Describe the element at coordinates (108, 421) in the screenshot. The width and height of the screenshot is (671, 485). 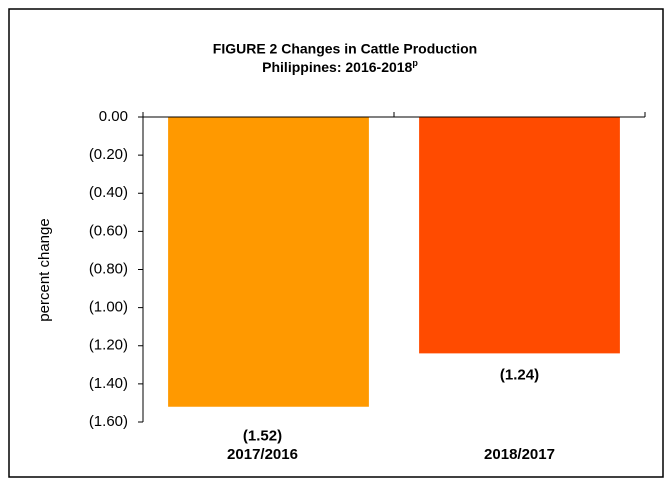
I see `y-tick-label: (1.60)` at that location.